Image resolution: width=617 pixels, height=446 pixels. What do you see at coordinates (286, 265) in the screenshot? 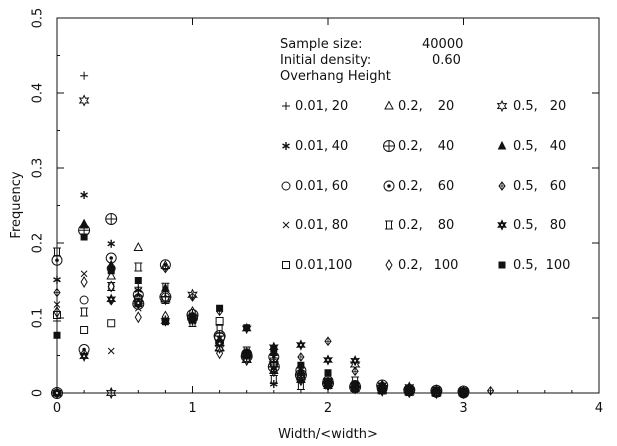
I see `legend-marker-square` at bounding box center [286, 265].